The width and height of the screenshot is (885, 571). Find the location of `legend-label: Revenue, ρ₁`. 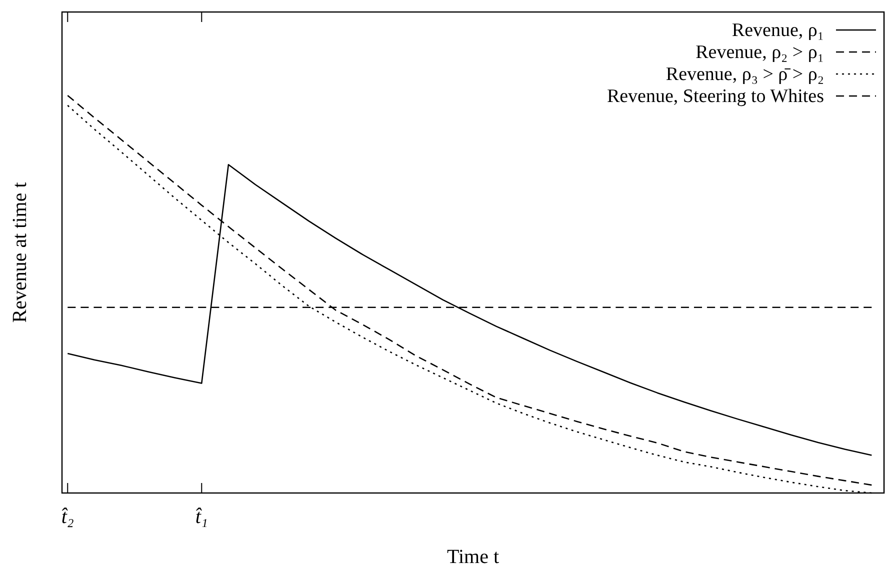

legend-label: Revenue, ρ₁ is located at coordinates (778, 30).